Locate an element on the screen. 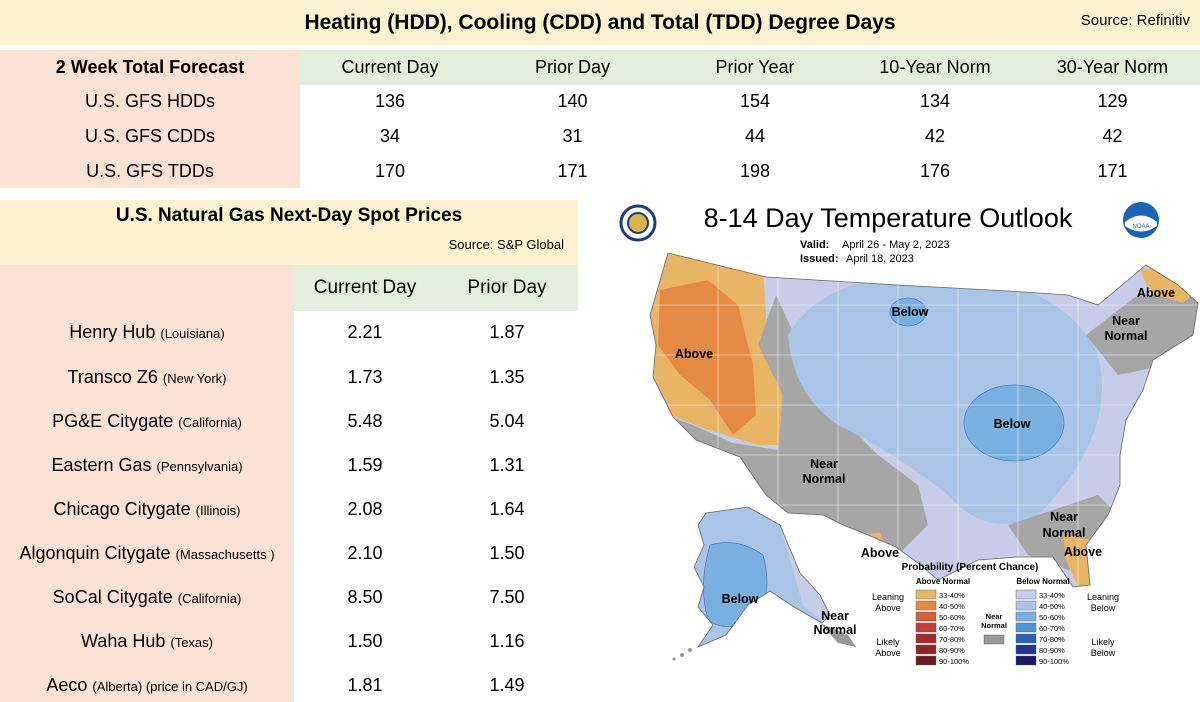  hub-label: Transco Z6 (New York) is located at coordinates (147, 377).